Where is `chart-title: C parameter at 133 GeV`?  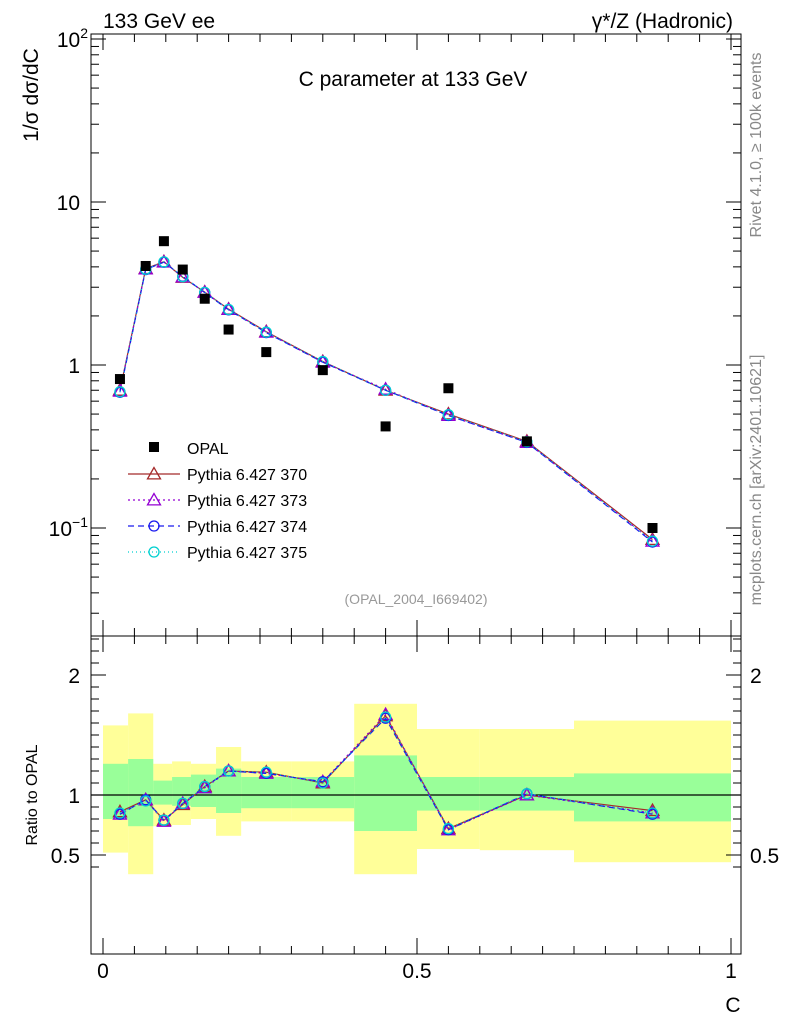 chart-title: C parameter at 133 GeV is located at coordinates (413, 79).